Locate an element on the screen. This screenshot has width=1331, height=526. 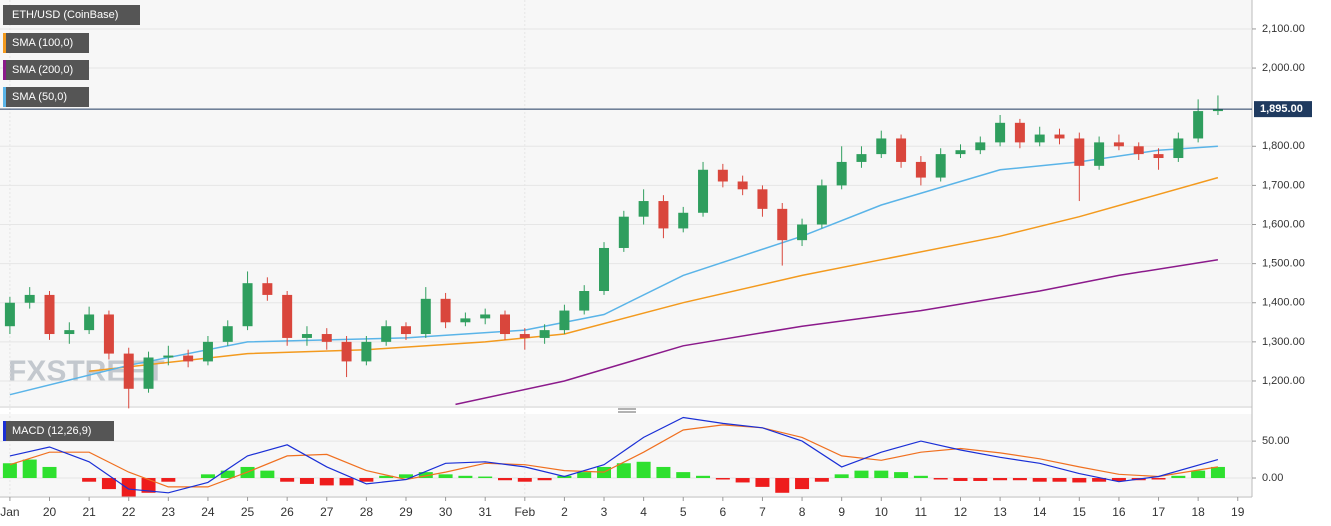
x-tick-label: 8 is located at coordinates (802, 512).